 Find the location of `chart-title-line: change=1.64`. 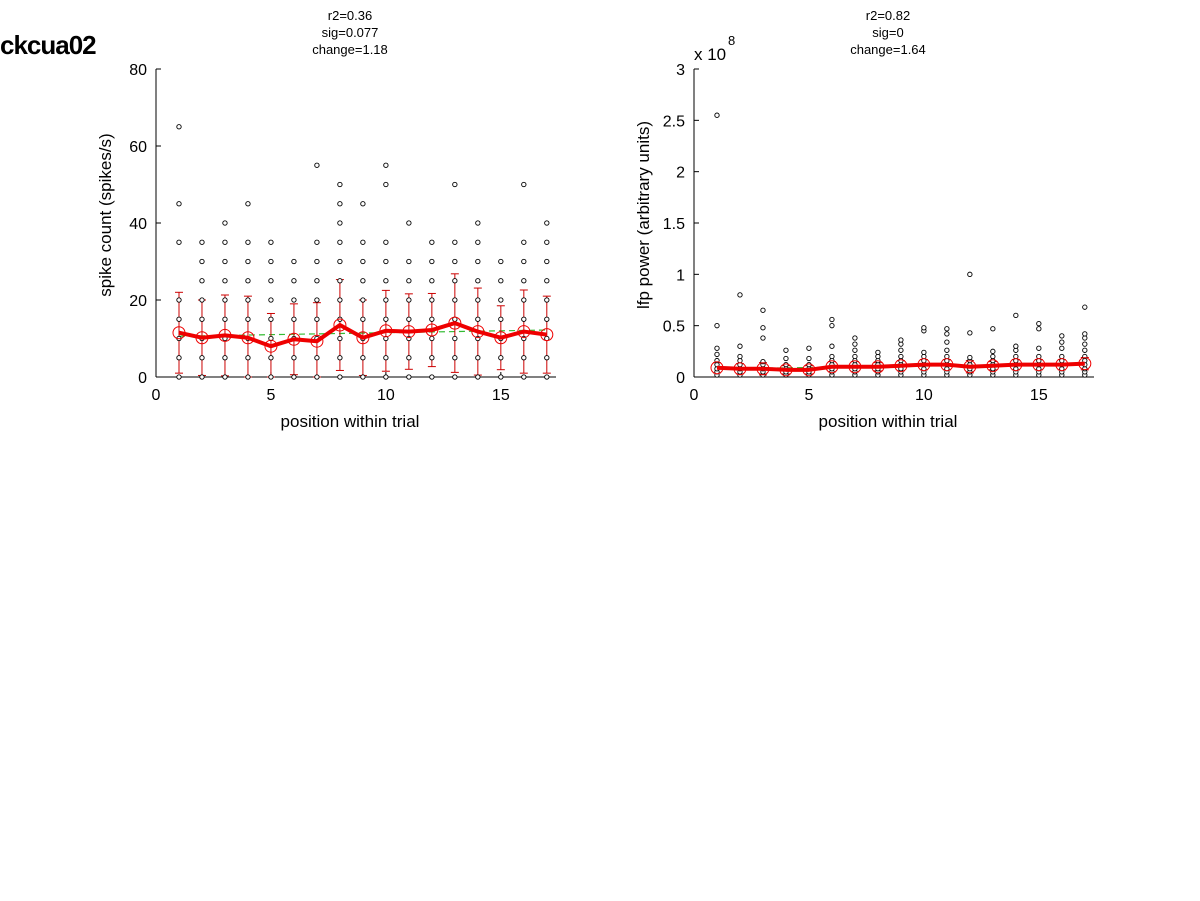

chart-title-line: change=1.64 is located at coordinates (888, 49).